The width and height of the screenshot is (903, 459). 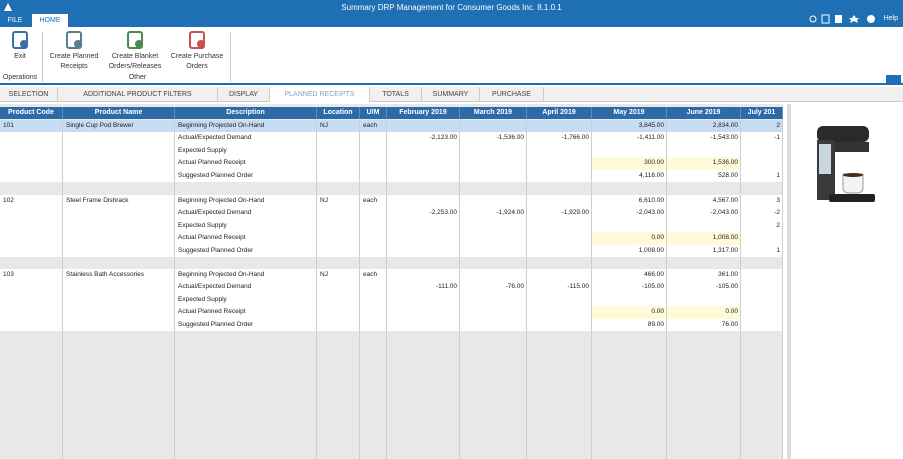 I want to click on value-cell: -111.00, so click(x=423, y=287).